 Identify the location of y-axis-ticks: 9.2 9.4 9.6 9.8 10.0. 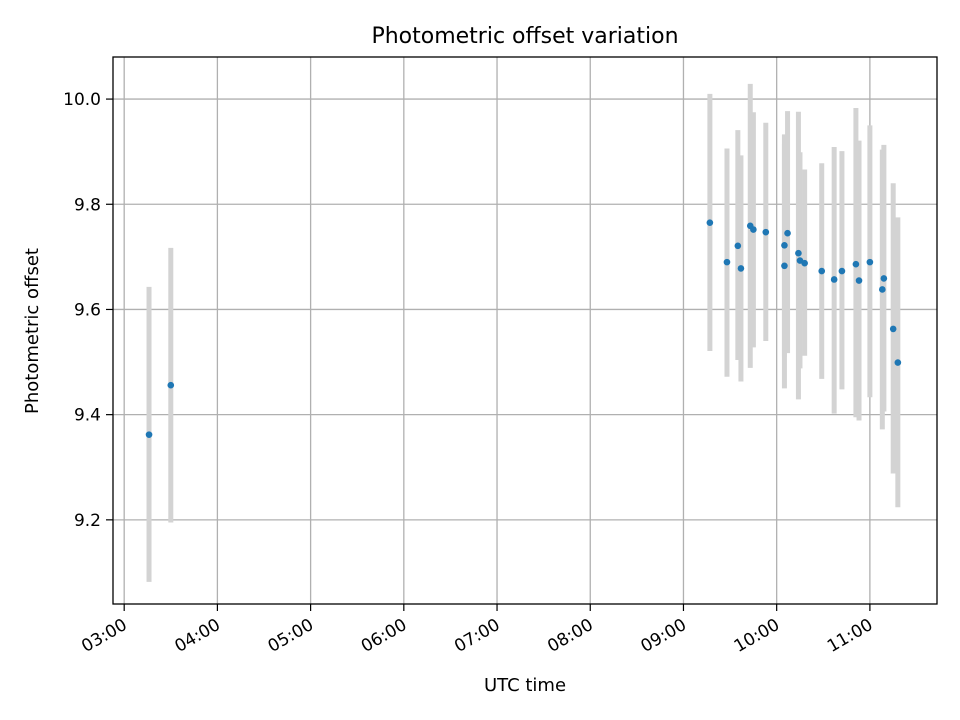
(88, 310).